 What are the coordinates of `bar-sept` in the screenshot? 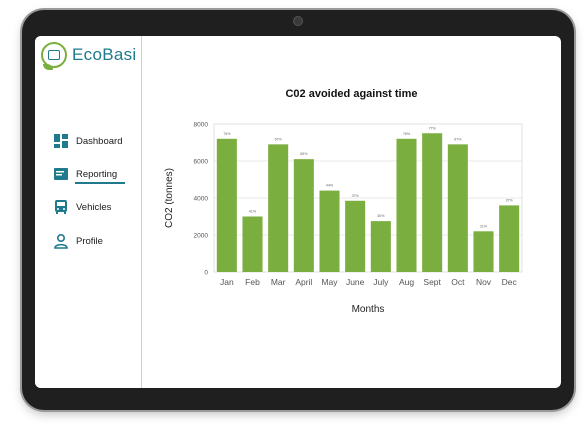 It's located at (432, 202).